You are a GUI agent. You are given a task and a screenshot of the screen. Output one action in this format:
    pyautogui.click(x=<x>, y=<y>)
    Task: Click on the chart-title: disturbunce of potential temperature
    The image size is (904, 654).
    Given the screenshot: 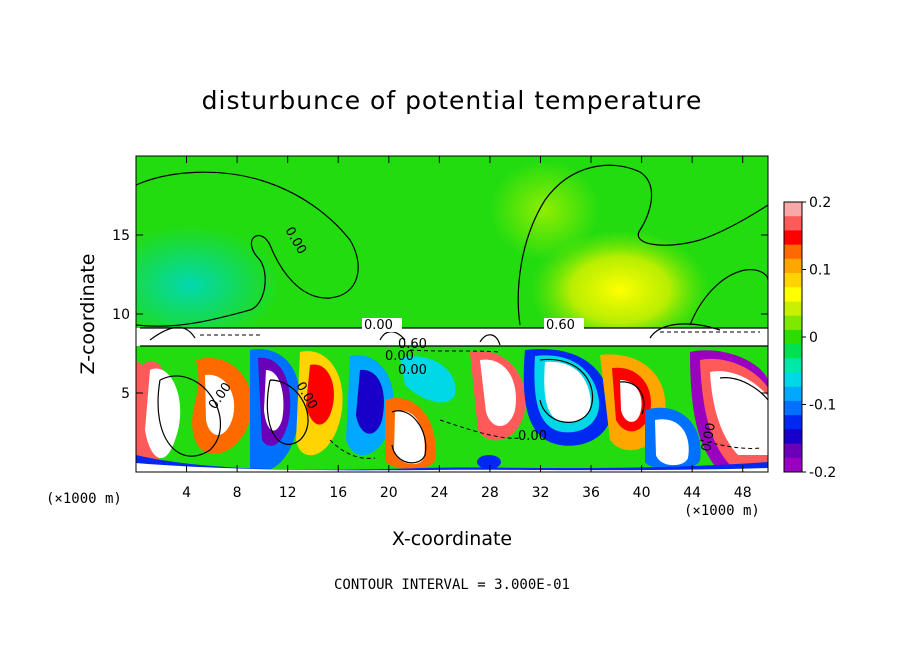 What is the action you would take?
    pyautogui.click(x=452, y=100)
    